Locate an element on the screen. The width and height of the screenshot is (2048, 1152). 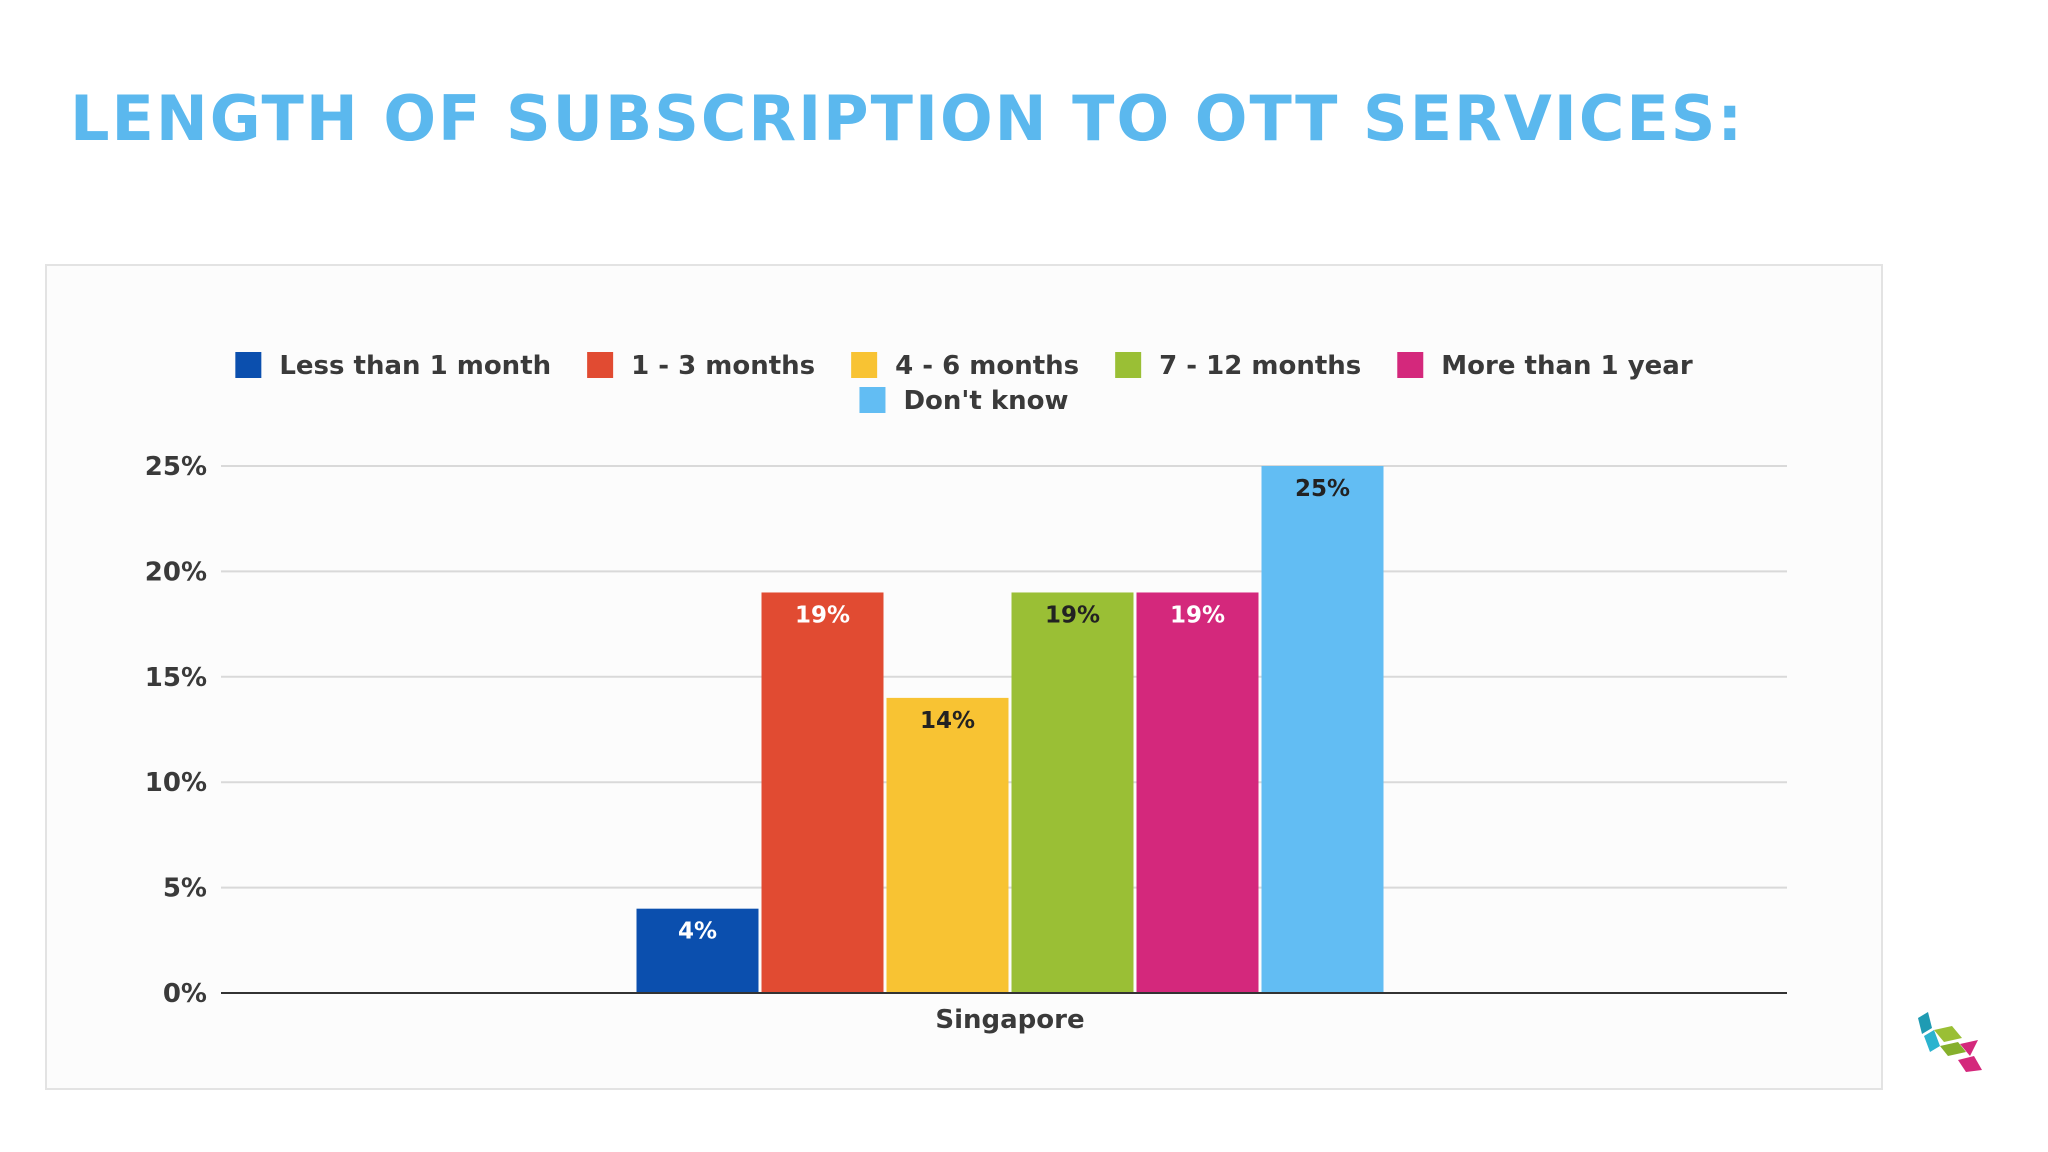
data-label: 25% is located at coordinates (1322, 489).